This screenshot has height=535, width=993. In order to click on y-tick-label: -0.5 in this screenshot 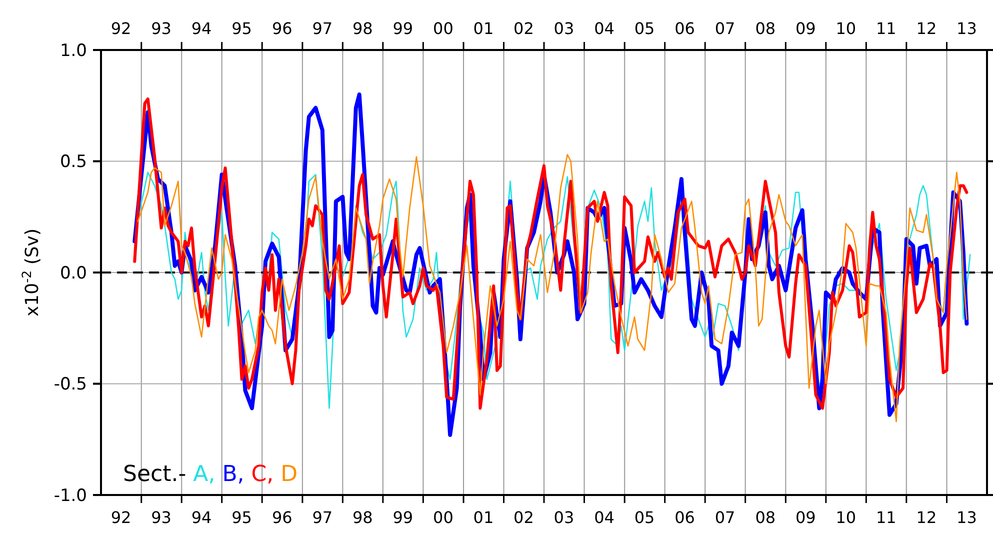, I will do `click(70, 384)`.